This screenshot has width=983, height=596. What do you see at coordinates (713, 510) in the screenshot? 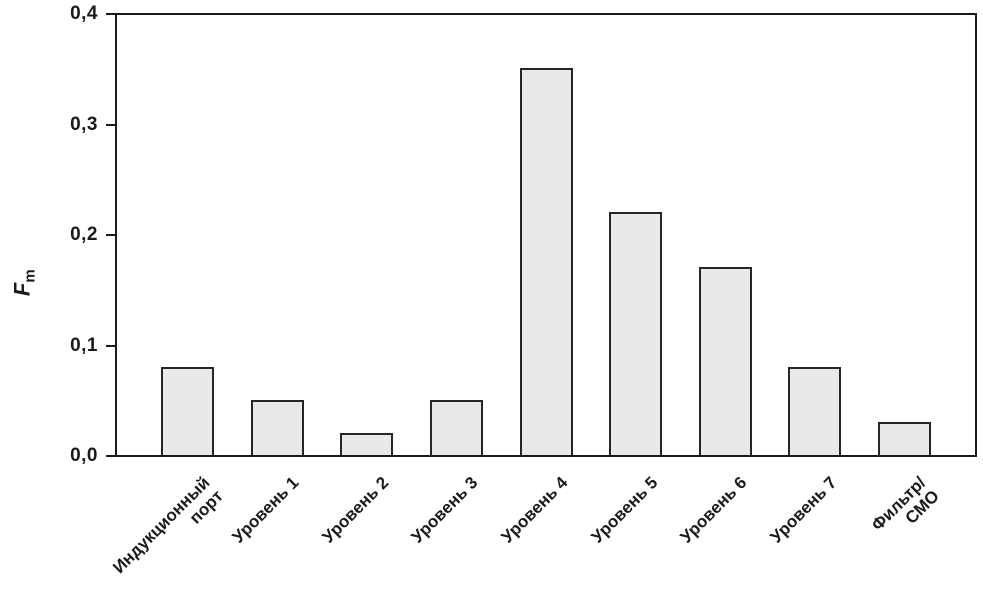
I see `x-category-label: Уровень 6` at bounding box center [713, 510].